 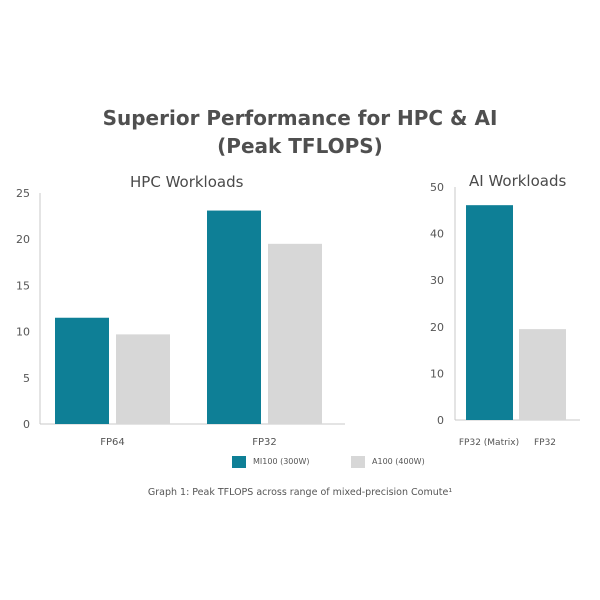 I want to click on ai-y-tick-label: 50, so click(x=437, y=187).